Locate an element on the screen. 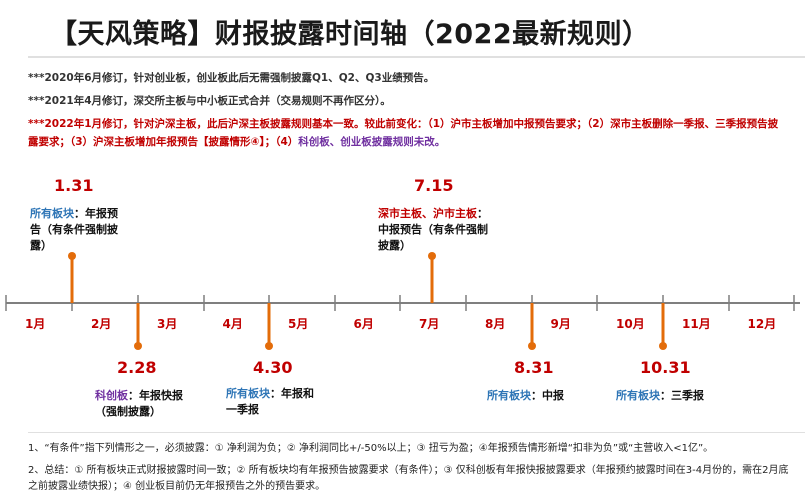  connector-0131-dot is located at coordinates (72, 256).